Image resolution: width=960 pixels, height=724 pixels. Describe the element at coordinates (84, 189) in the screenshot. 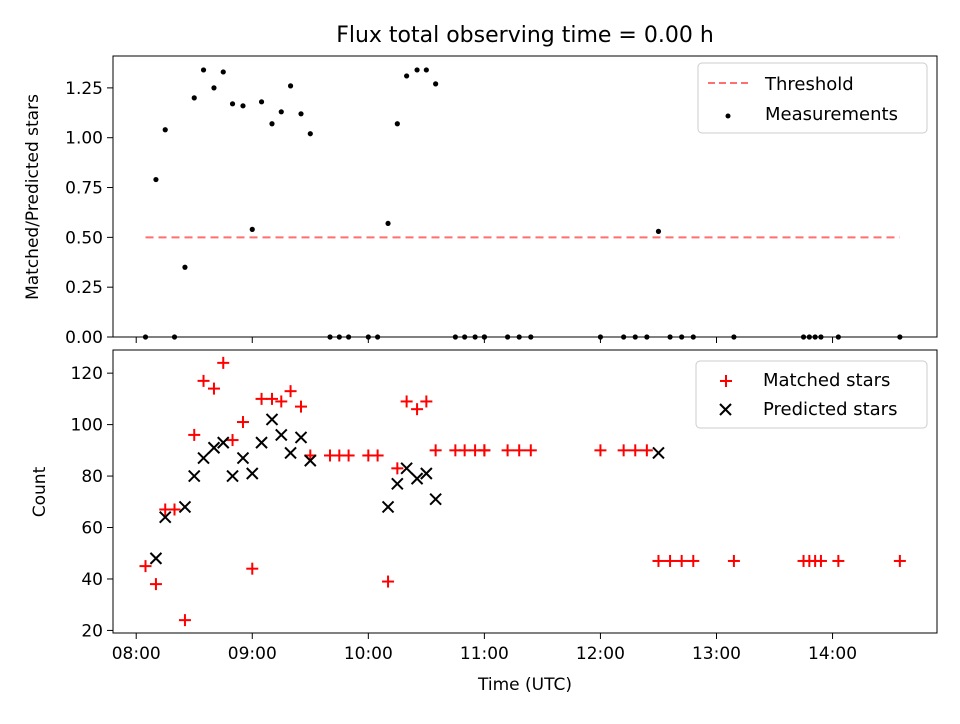

I see `ratio-y-tick-label: 0.75` at that location.